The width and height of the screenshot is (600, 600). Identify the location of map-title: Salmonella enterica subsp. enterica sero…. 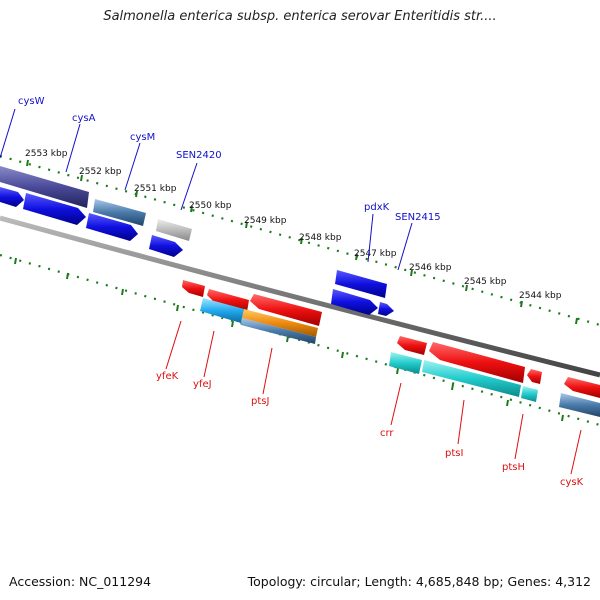
(300, 16).